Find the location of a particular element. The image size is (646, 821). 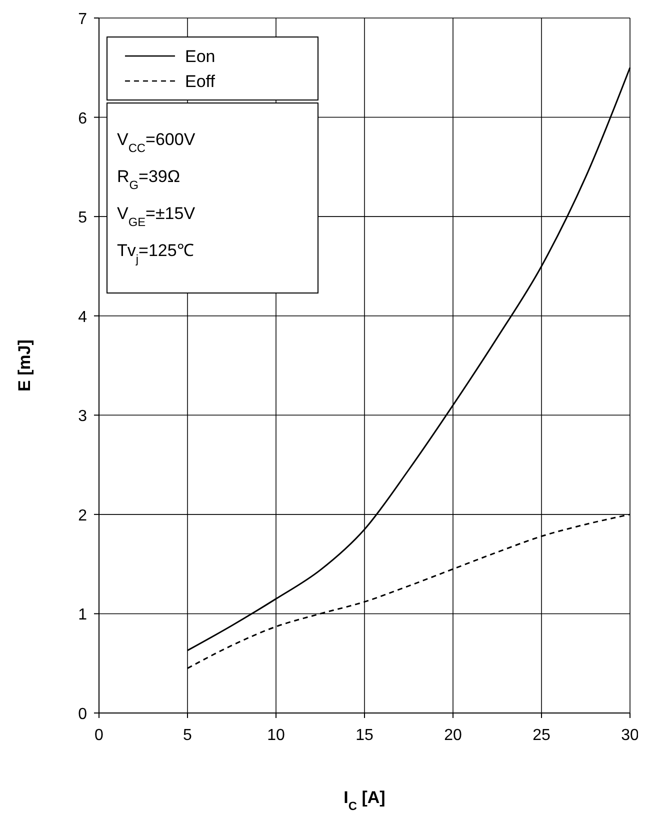

x-tick-label: 20 is located at coordinates (453, 735).